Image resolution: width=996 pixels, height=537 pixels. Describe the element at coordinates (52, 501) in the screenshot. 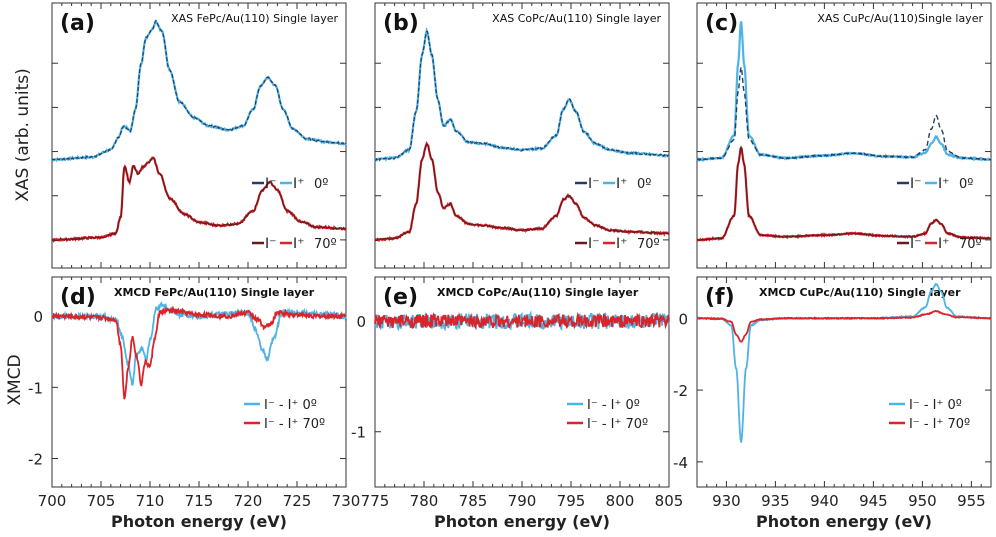

I see `x-tick-label: 700` at that location.